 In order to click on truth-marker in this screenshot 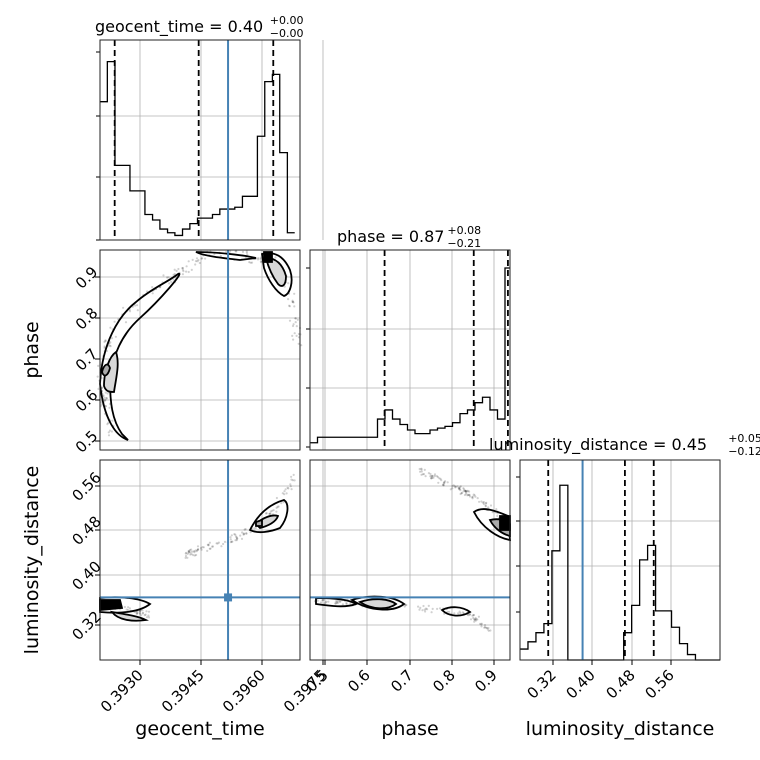, I will do `click(228, 597)`.